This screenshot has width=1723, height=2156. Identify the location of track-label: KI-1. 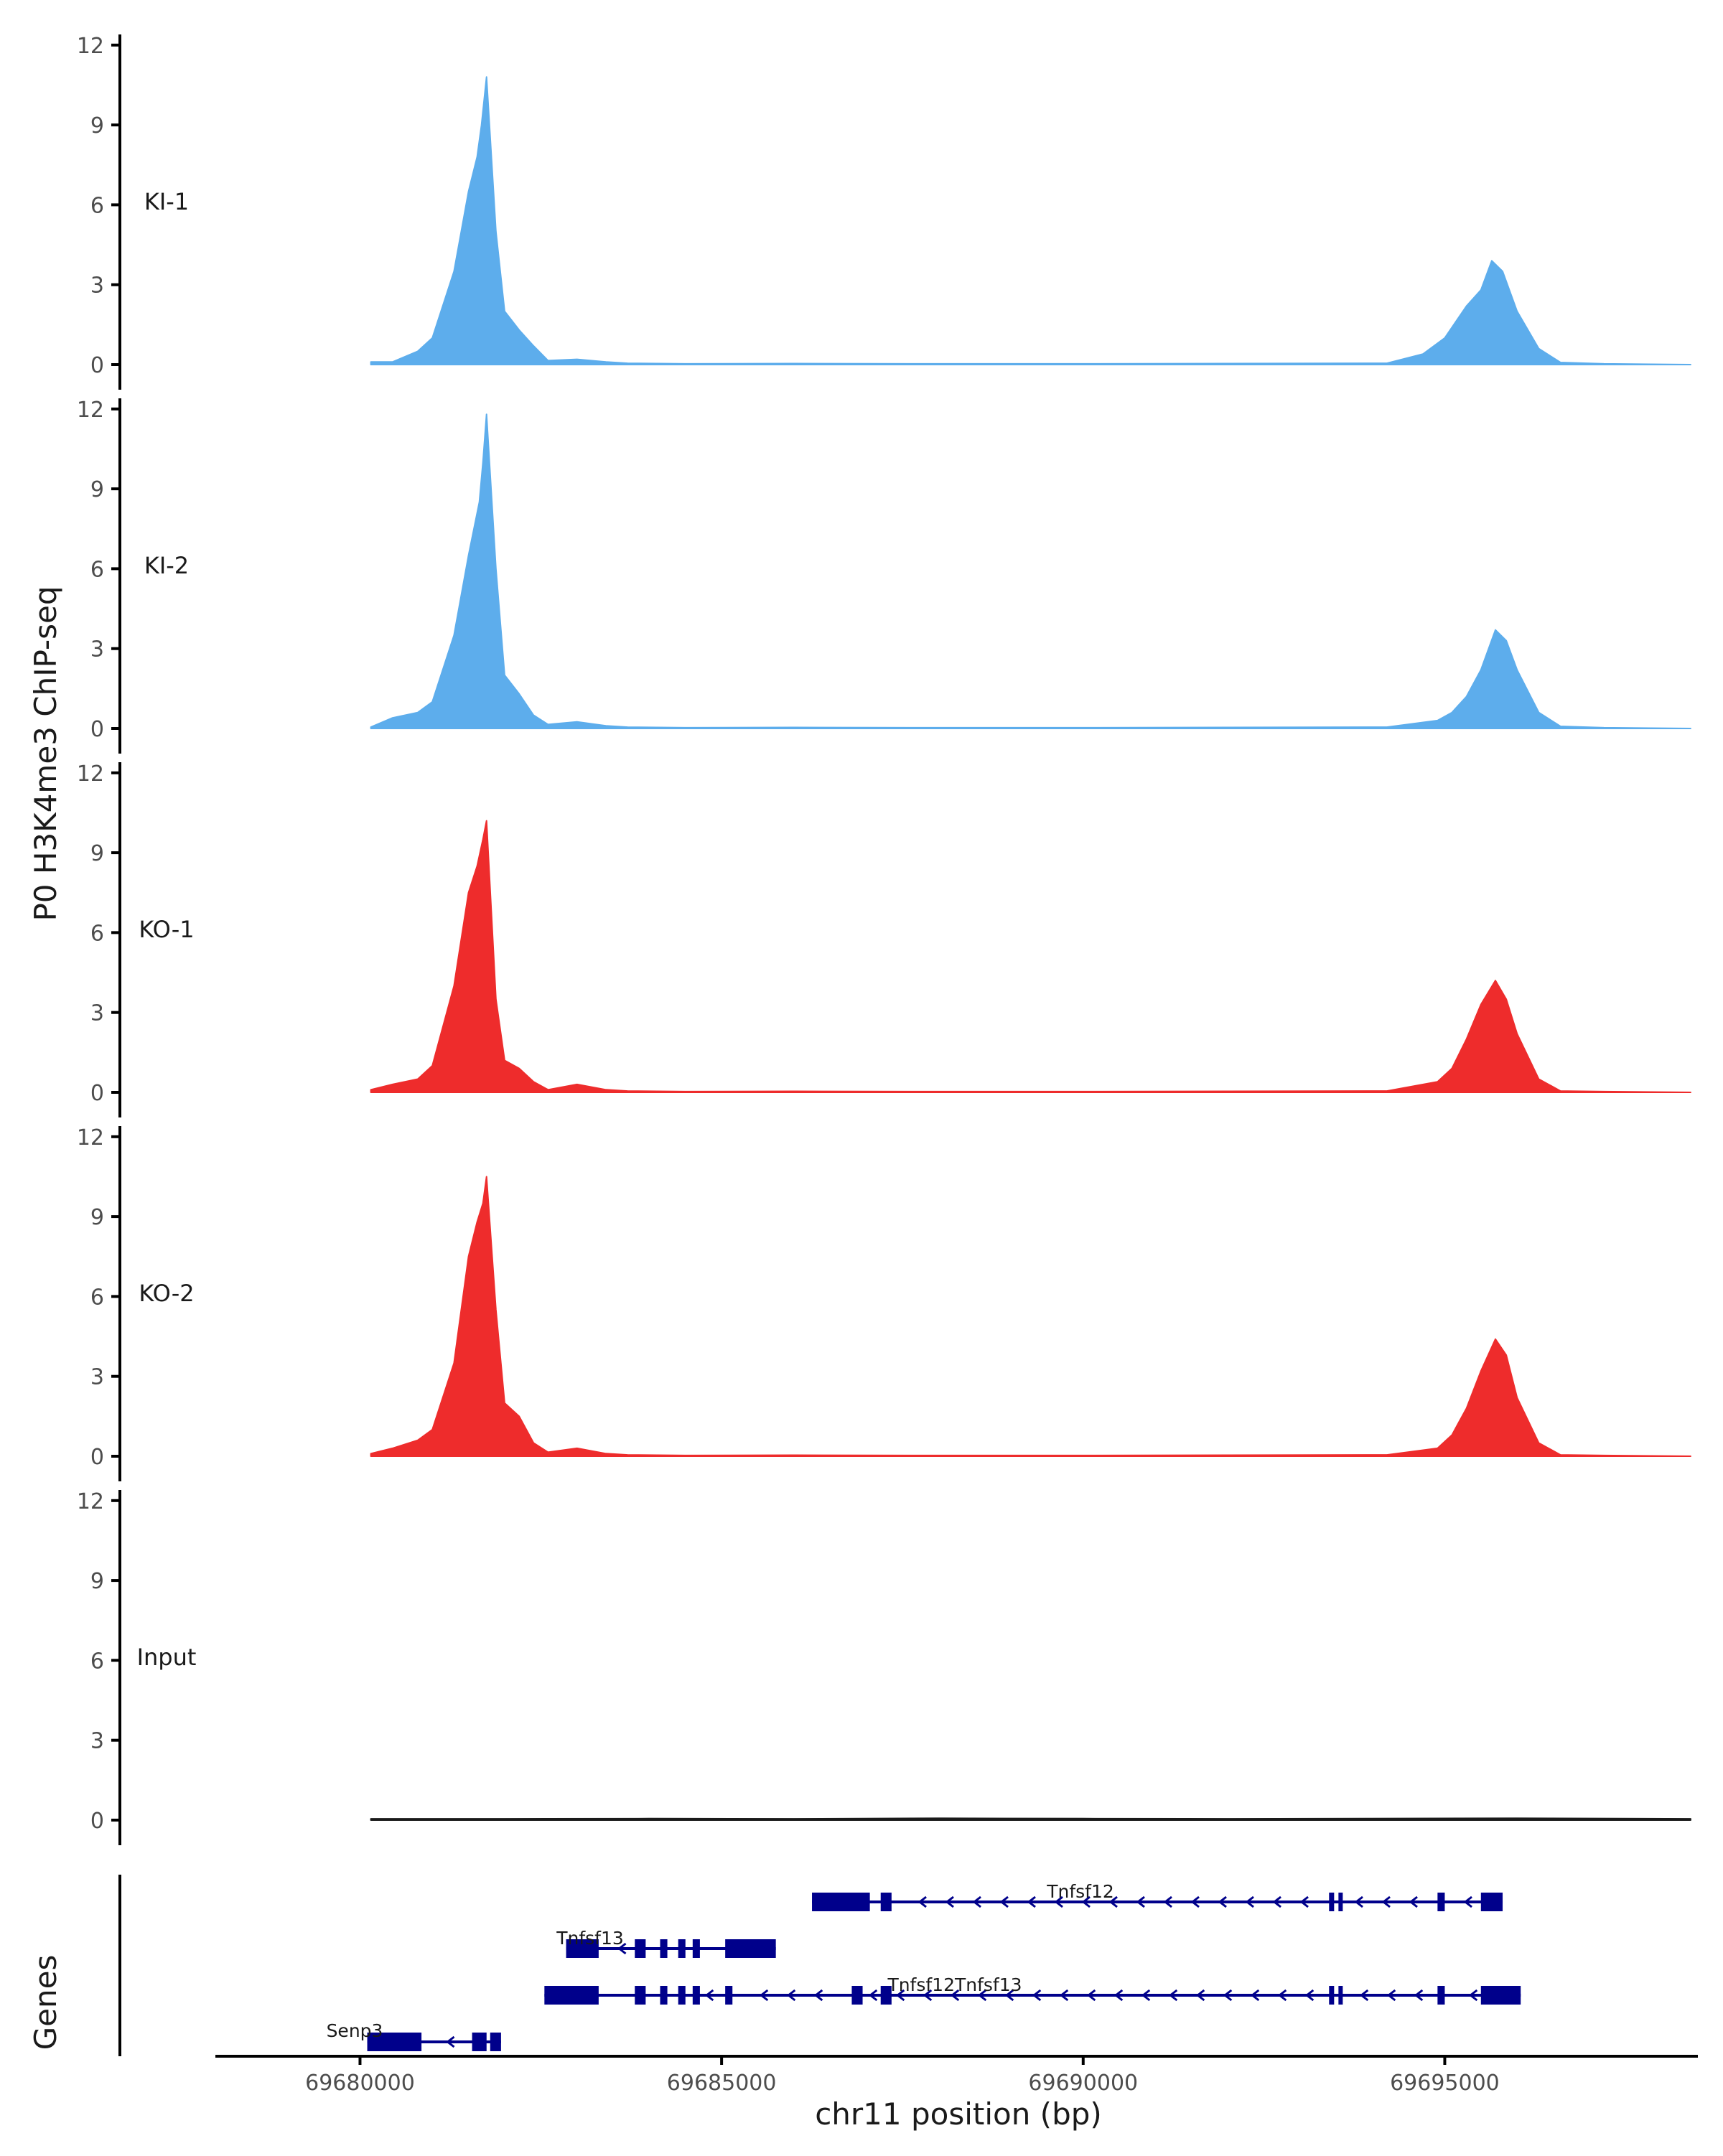
(166, 201).